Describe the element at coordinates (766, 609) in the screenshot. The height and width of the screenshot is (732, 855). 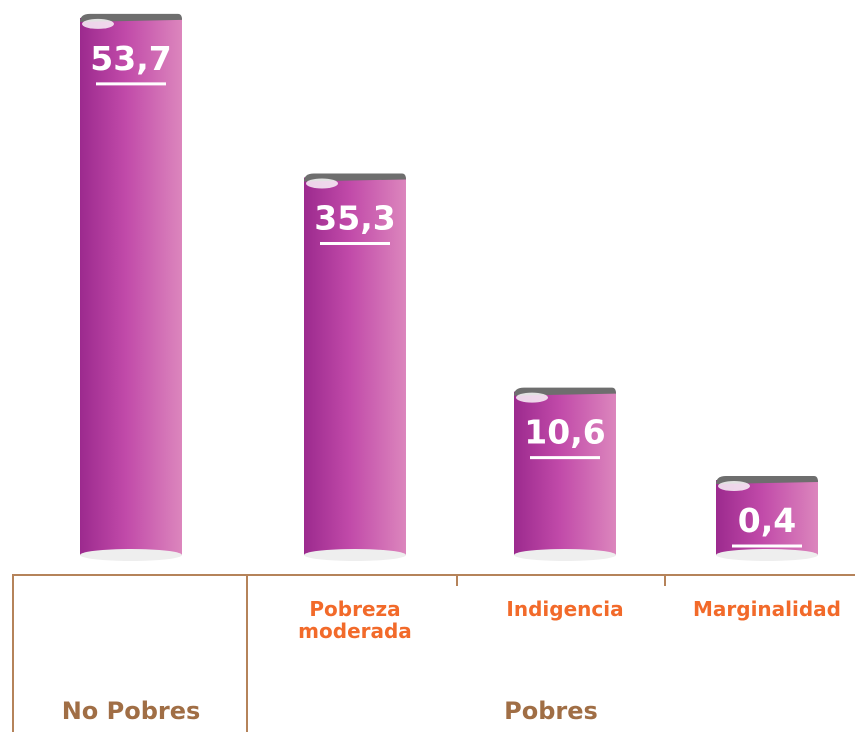
I see `category-label: Marginalidad` at that location.